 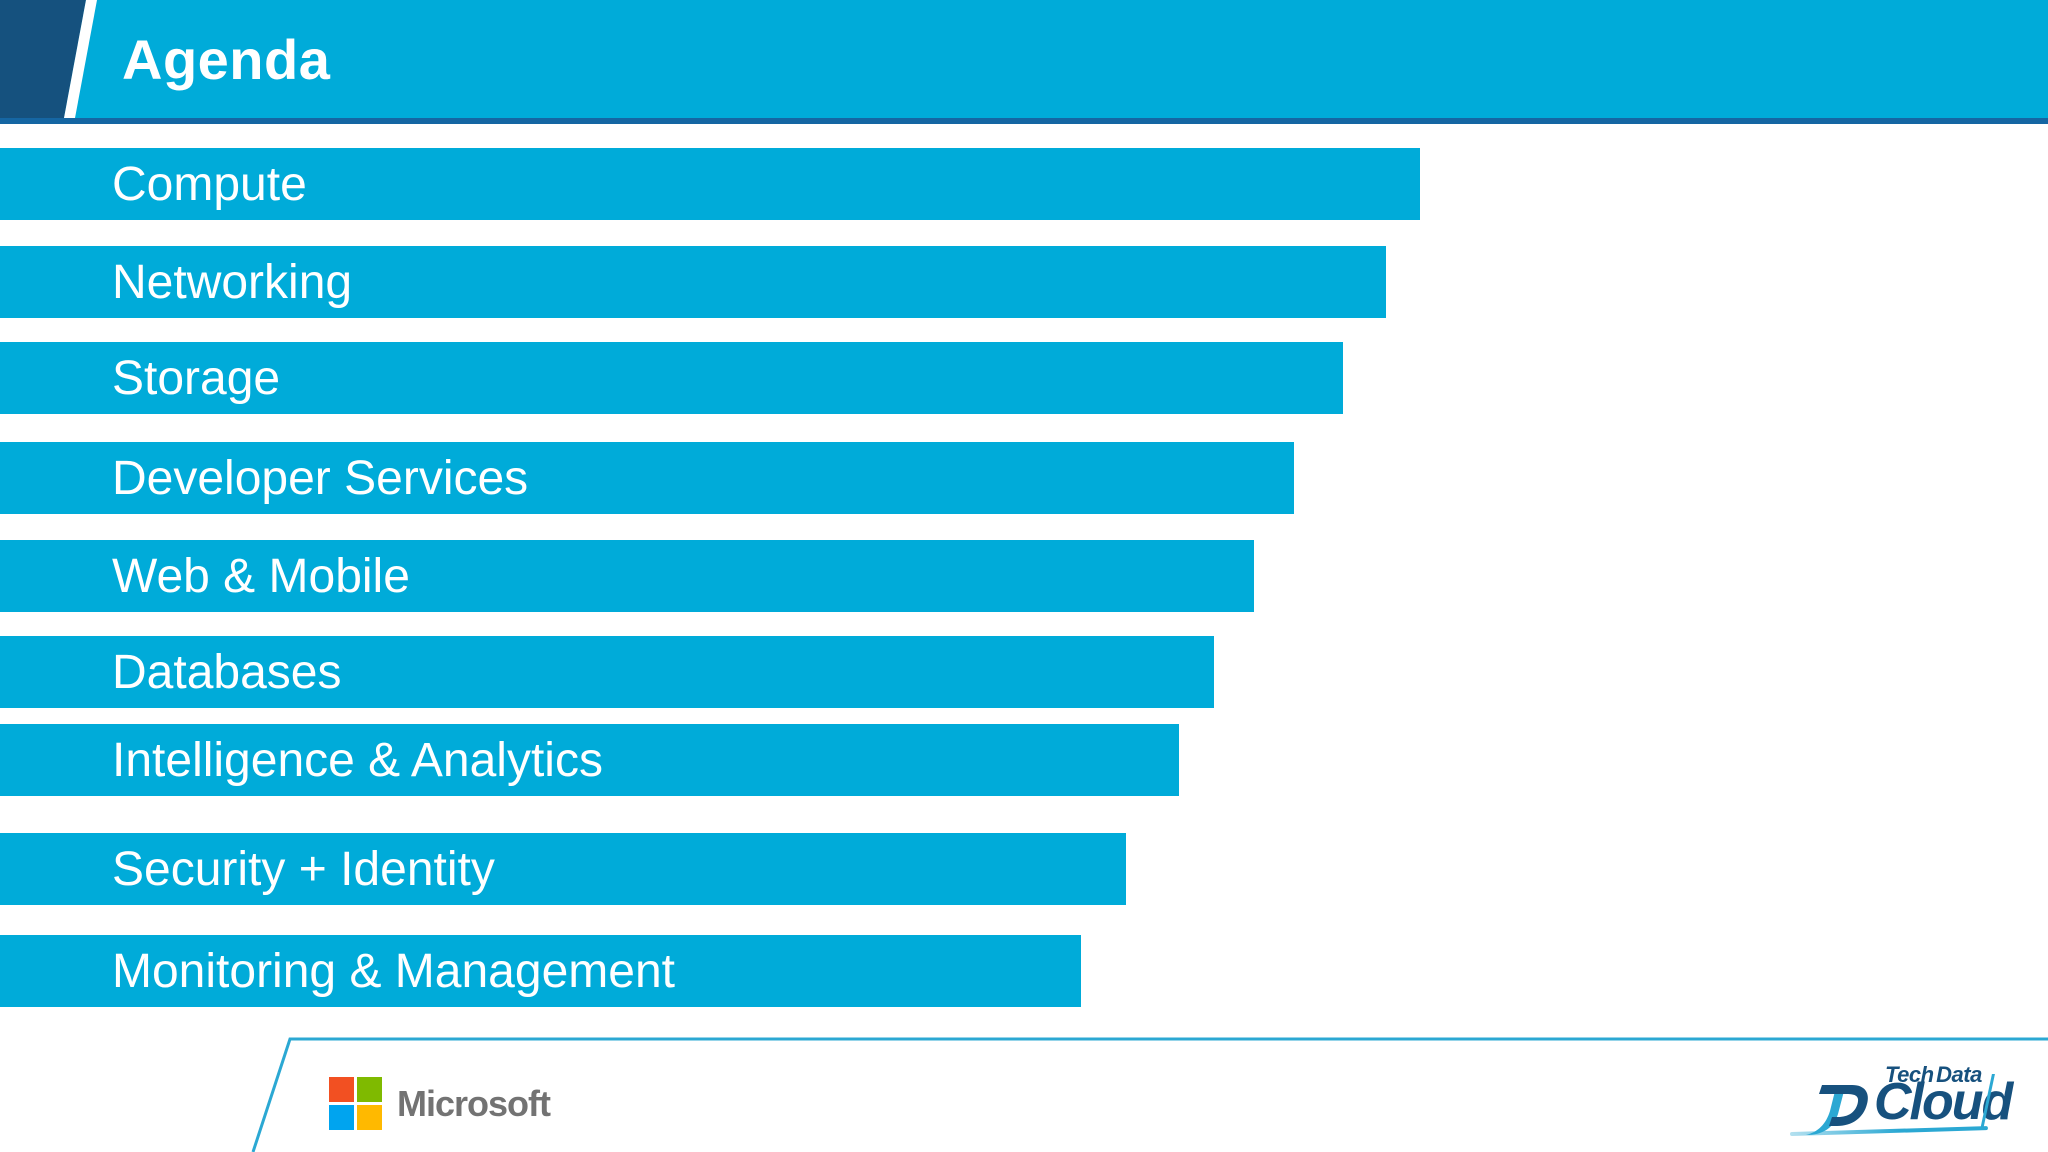 I want to click on techdata-brand-text: Tech Data, so click(x=1933, y=1074).